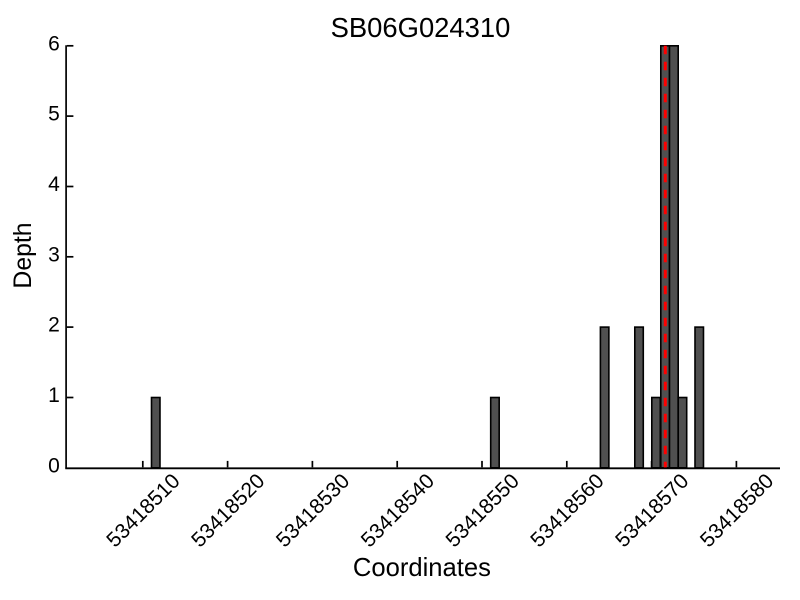  I want to click on svg-text: 6, so click(54, 43).